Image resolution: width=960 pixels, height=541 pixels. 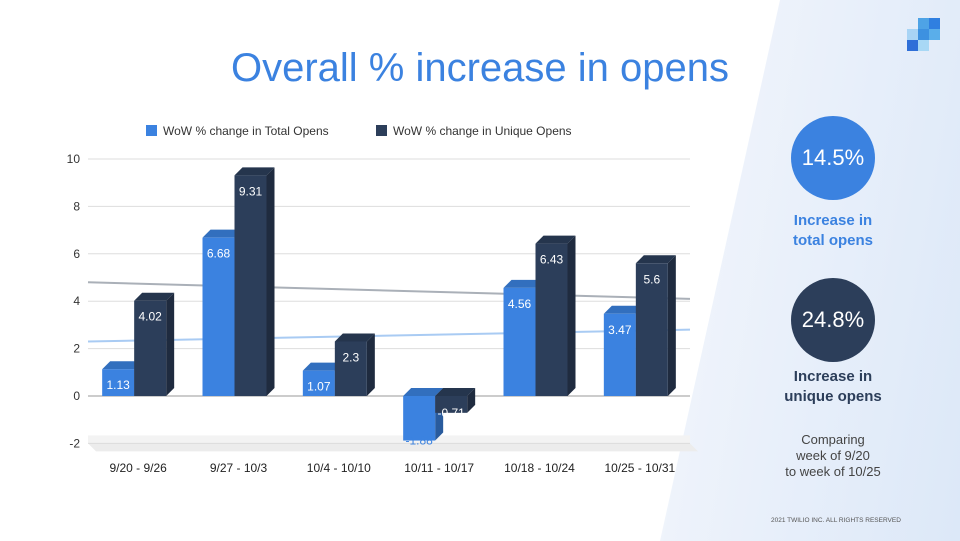 What do you see at coordinates (74, 159) in the screenshot?
I see `y-tick-label: 10` at bounding box center [74, 159].